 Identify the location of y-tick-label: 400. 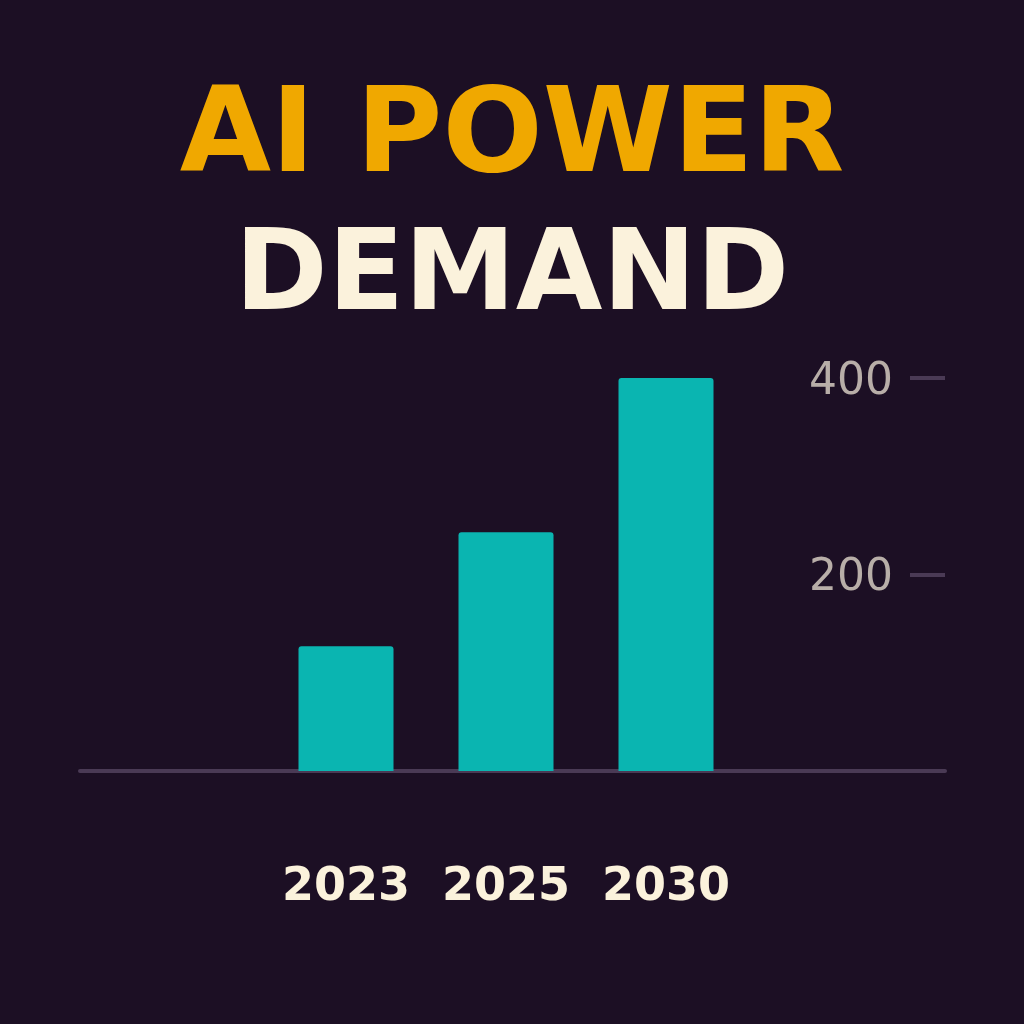
(851, 378).